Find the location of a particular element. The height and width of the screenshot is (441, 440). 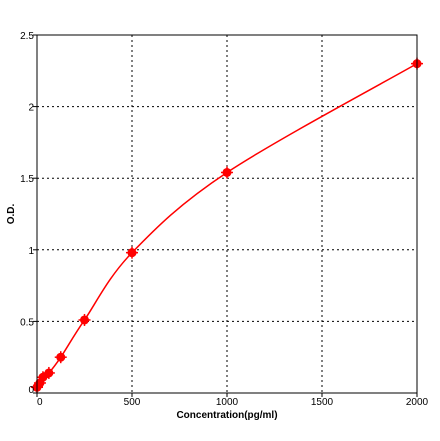

x-tick-label: 1000 is located at coordinates (227, 402).